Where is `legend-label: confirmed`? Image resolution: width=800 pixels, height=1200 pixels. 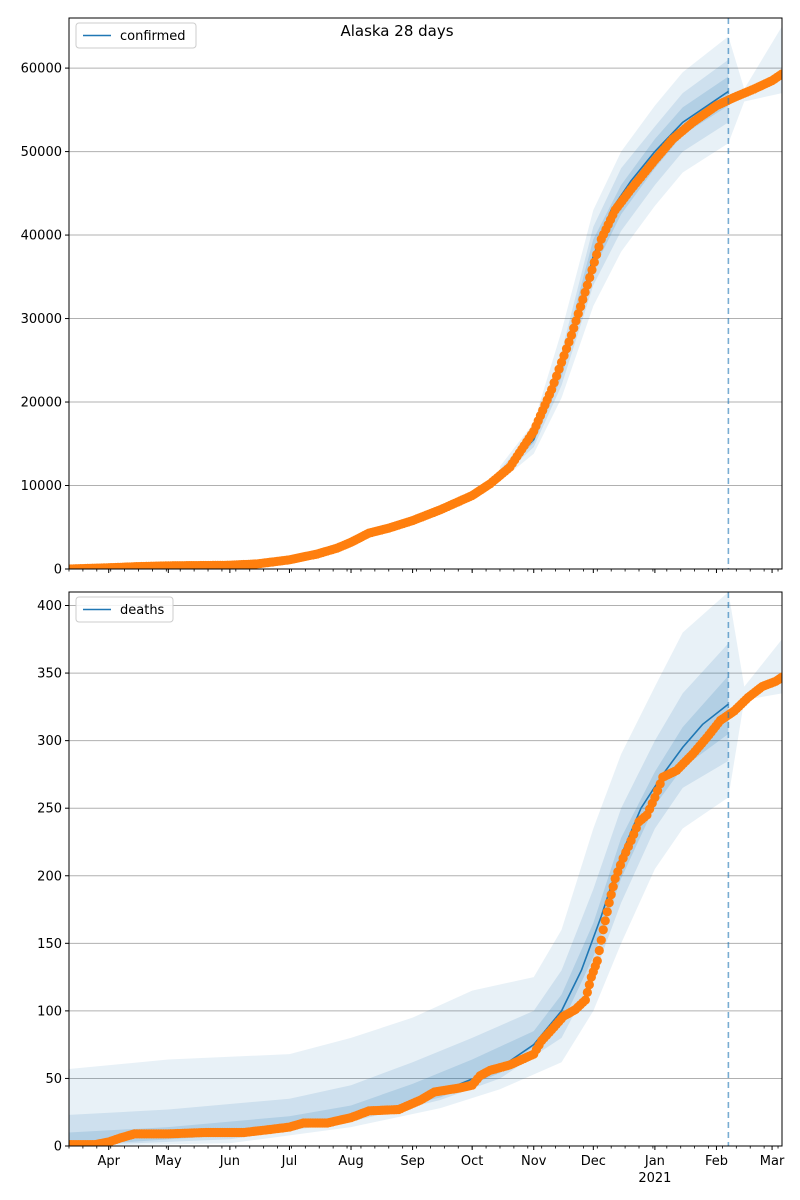
legend-label: confirmed is located at coordinates (153, 36).